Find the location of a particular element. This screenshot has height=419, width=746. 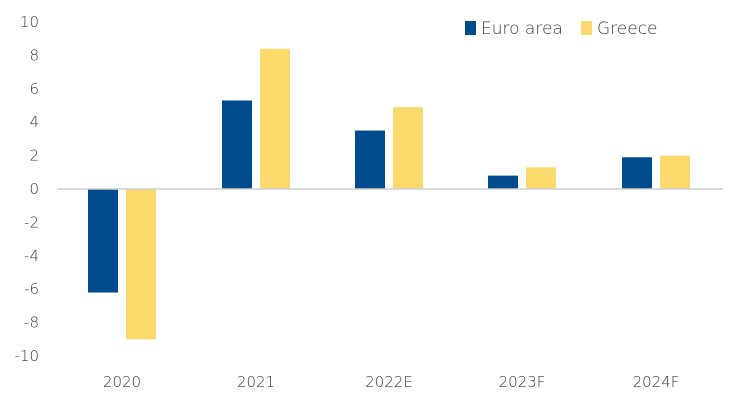

x-tick-label: 2020 is located at coordinates (122, 382).